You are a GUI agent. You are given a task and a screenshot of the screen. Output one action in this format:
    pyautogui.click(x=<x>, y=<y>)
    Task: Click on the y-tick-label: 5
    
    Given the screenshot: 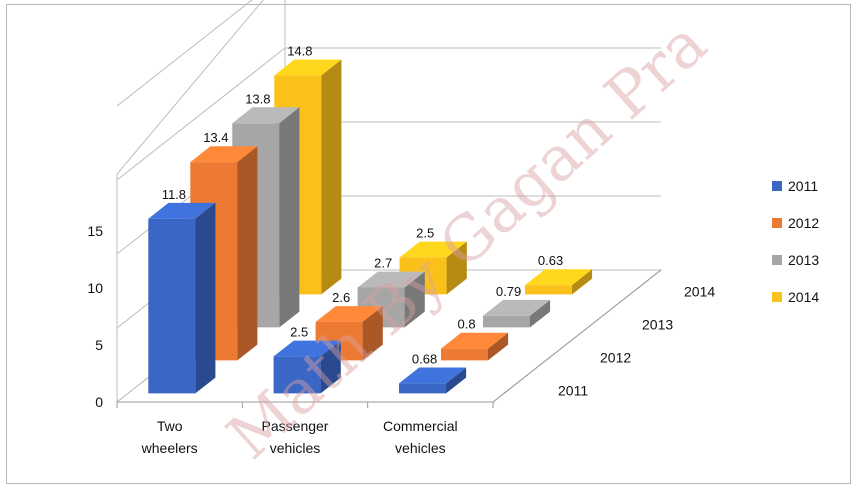 What is the action you would take?
    pyautogui.click(x=99, y=345)
    